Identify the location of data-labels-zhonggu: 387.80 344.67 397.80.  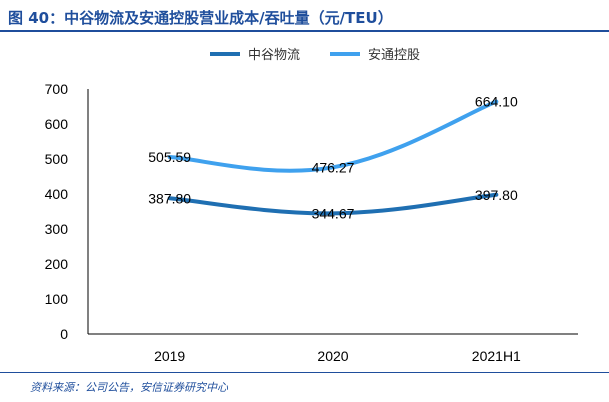
(333, 204).